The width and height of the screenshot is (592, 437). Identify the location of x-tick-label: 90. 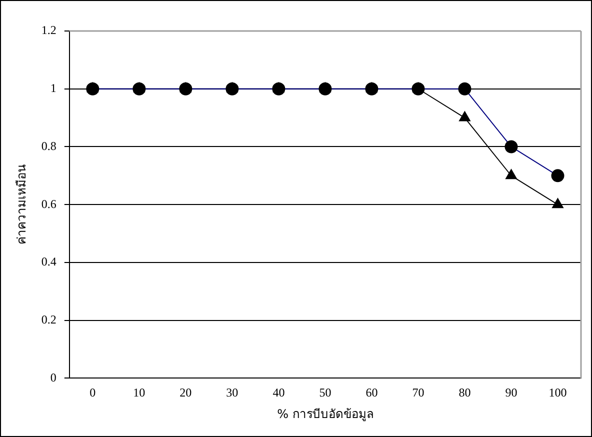
(511, 393).